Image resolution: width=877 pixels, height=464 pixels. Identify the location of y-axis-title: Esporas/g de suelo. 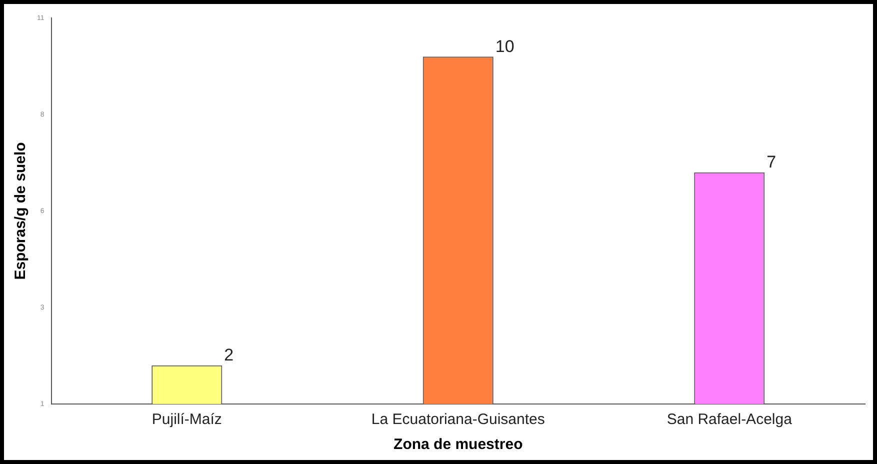
(21, 211).